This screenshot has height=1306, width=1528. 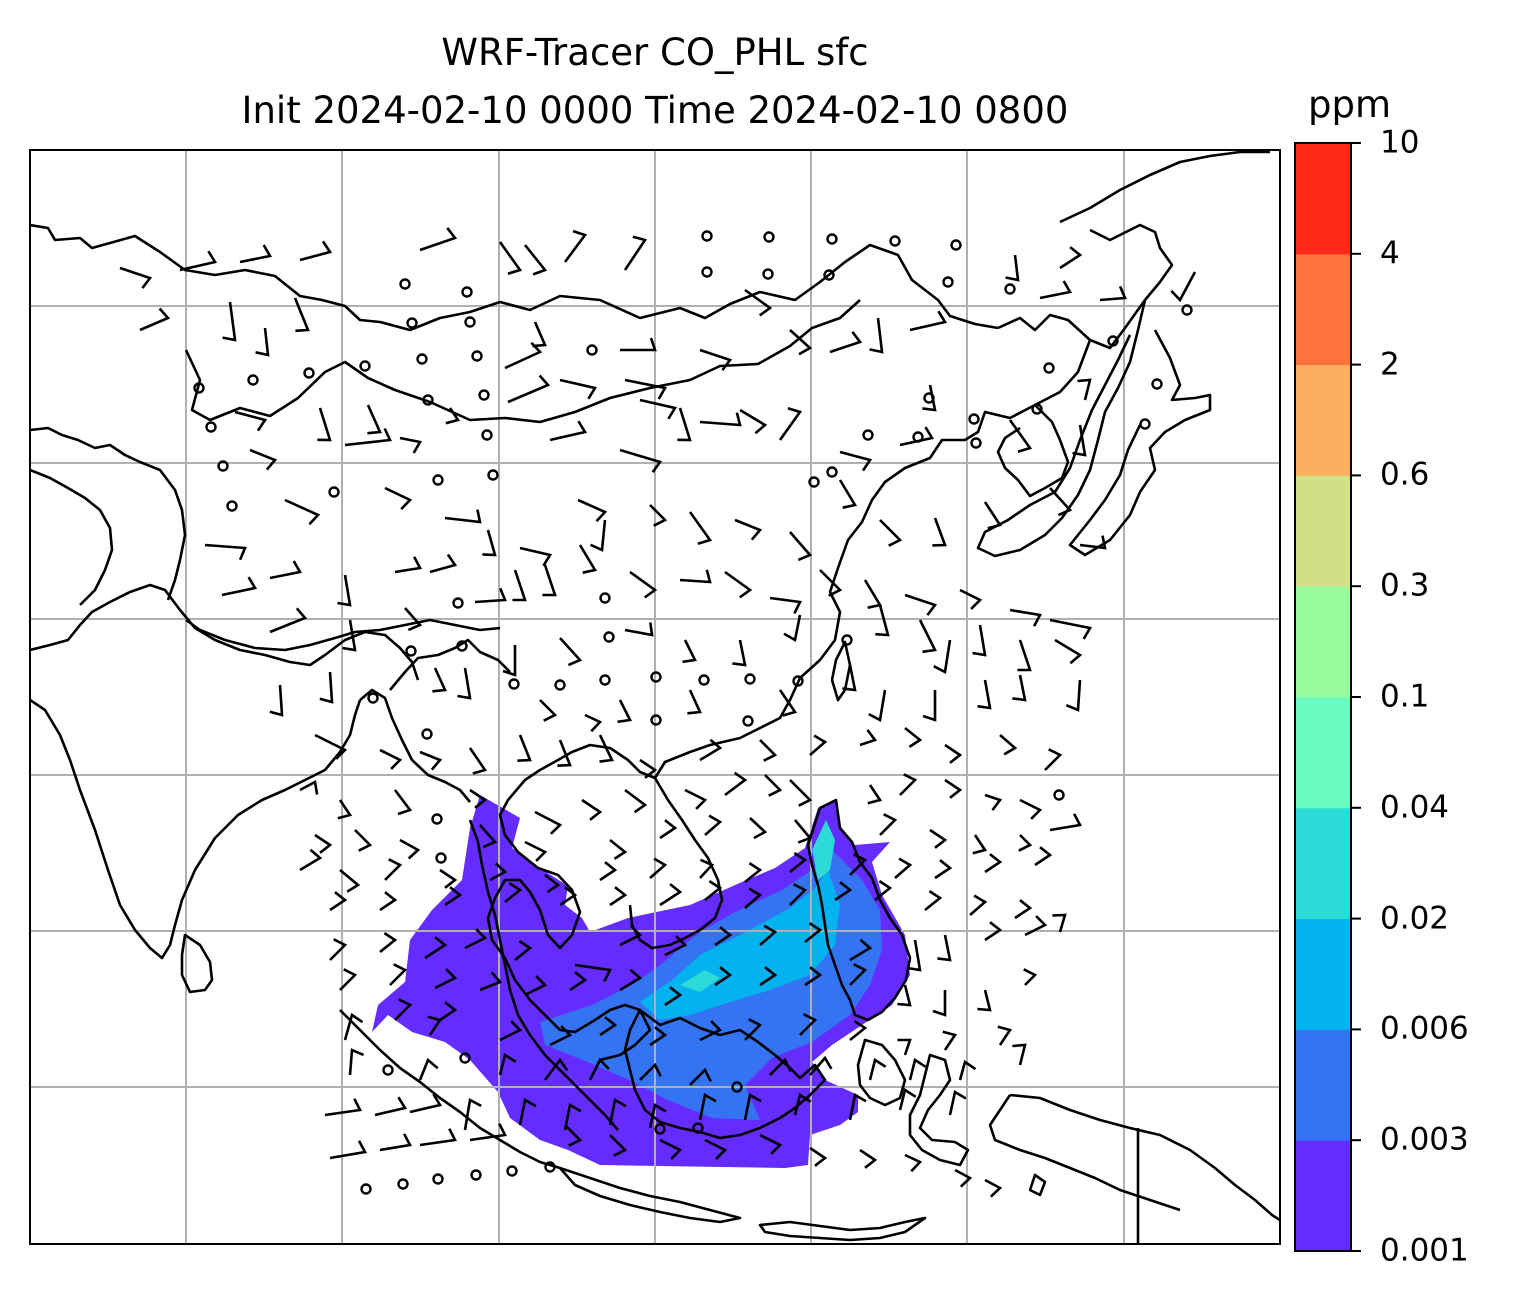 I want to click on colorbar-tick-label: 0.04, so click(x=1415, y=807).